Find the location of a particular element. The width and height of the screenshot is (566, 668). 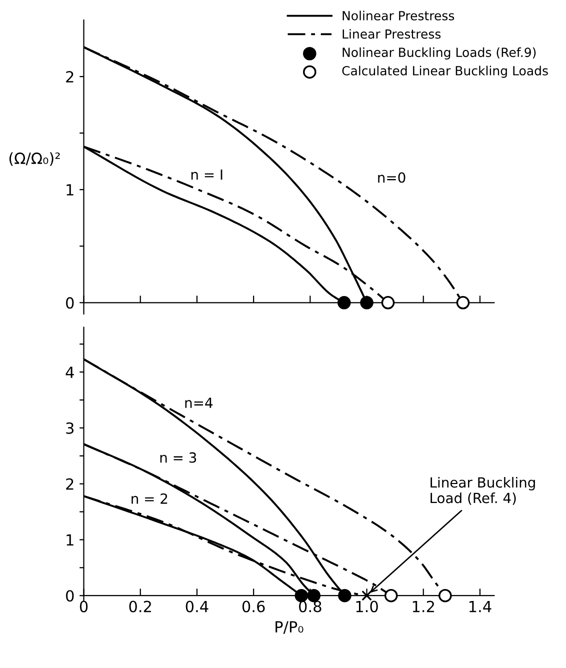

y-tick-label: 3 is located at coordinates (70, 428).